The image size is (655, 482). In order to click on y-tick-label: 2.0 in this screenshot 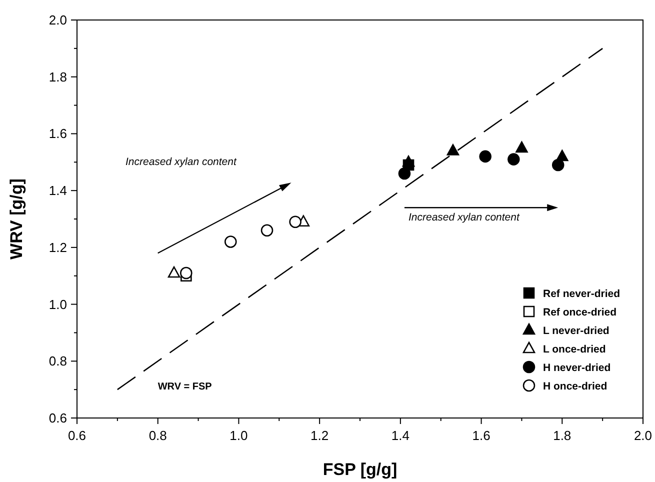, I will do `click(57, 20)`.